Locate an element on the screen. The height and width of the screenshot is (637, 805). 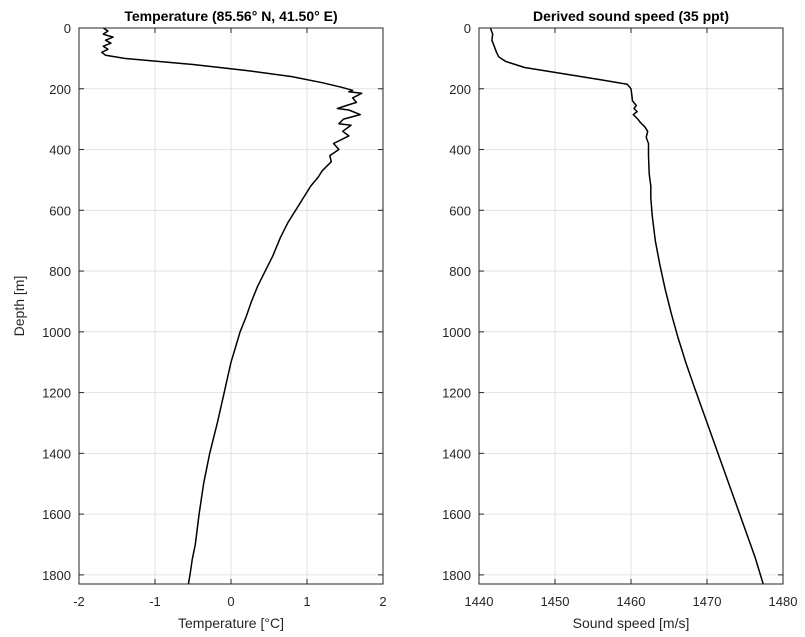
temperature-x-tick-label: -2 is located at coordinates (79, 601).